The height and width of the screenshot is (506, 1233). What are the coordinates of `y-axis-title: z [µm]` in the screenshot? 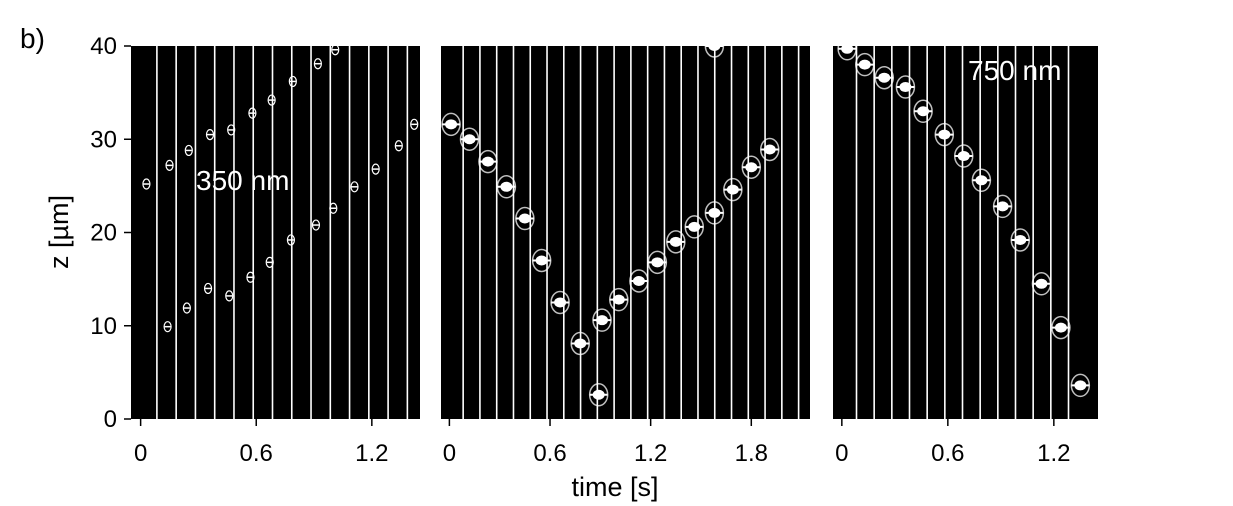 It's located at (59, 232).